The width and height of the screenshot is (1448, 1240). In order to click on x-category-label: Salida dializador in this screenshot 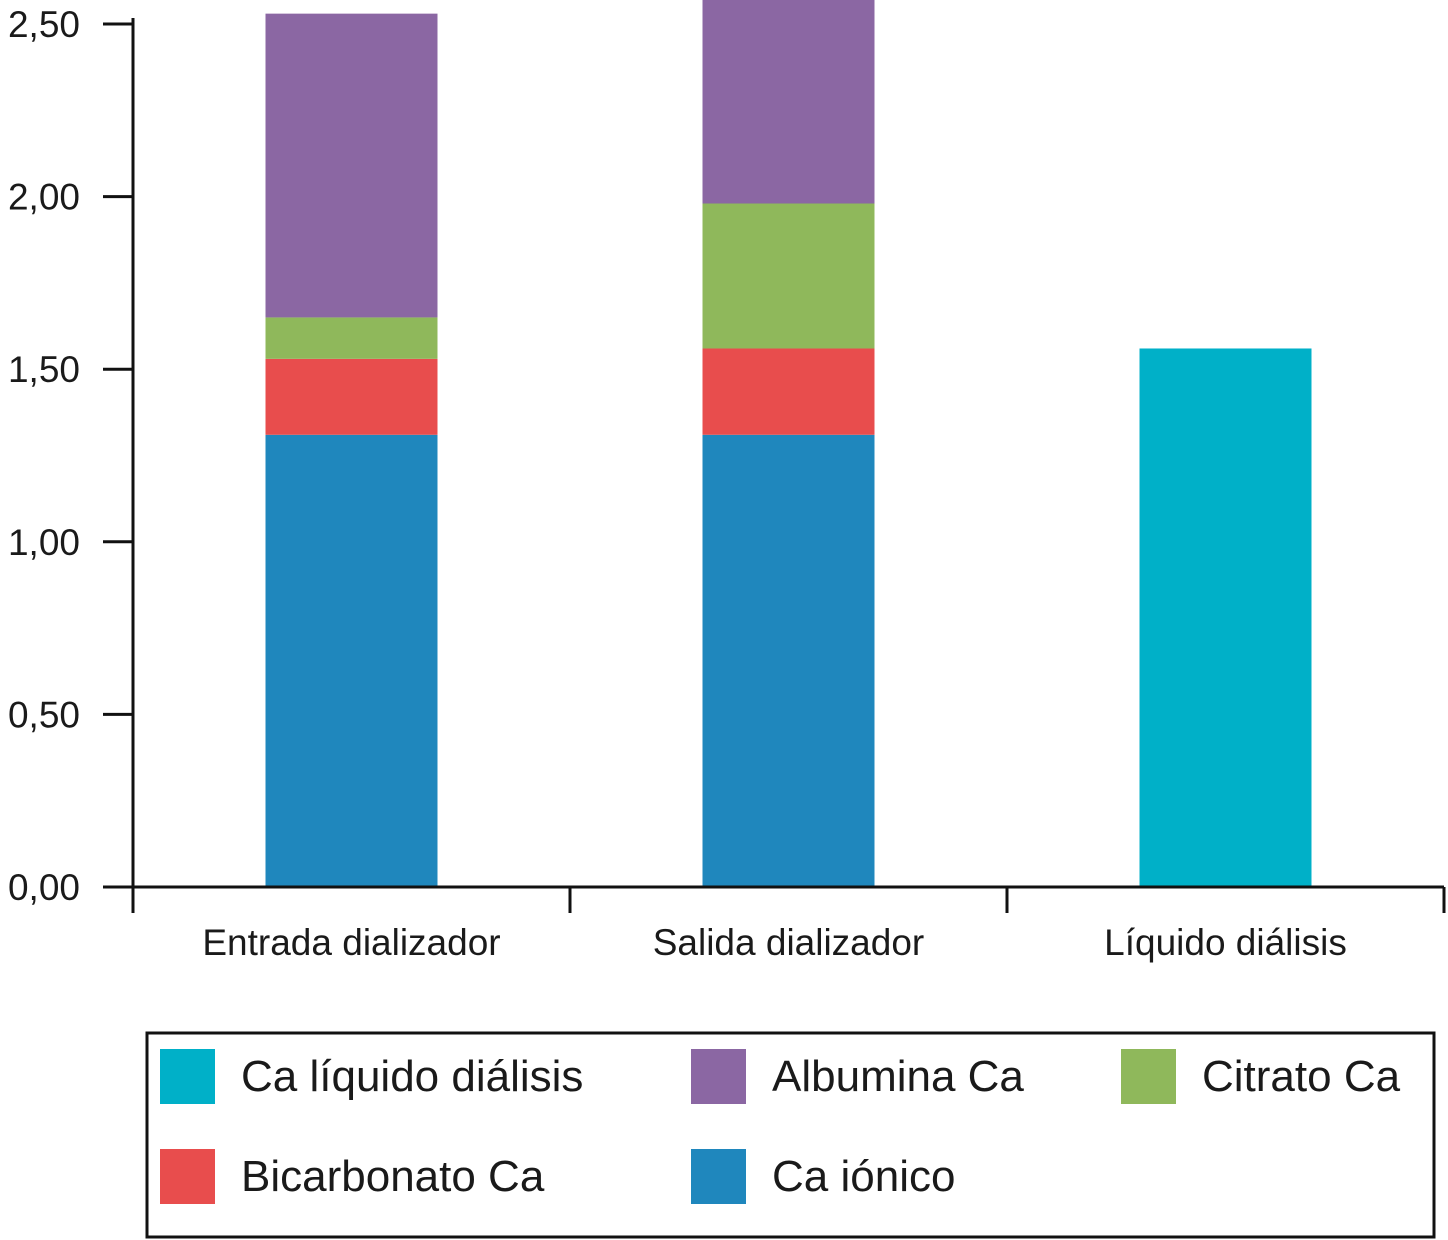, I will do `click(789, 942)`.